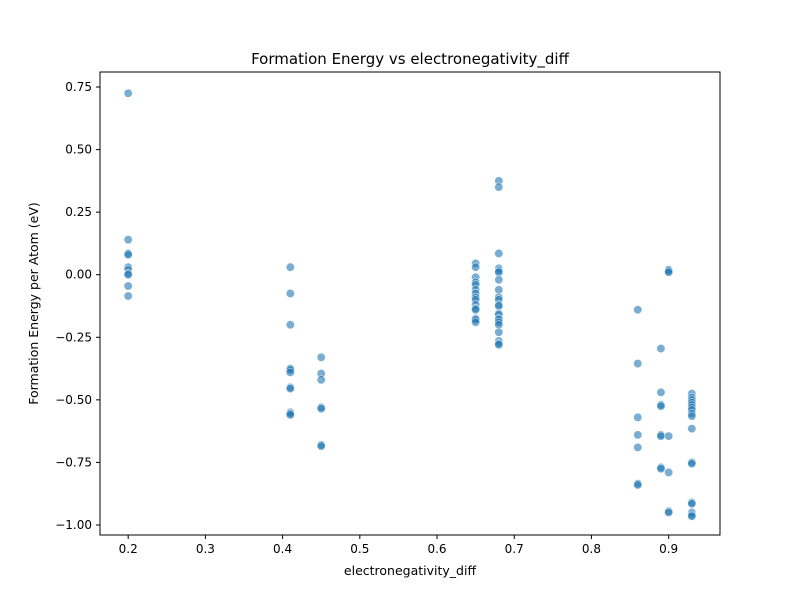 This screenshot has width=800, height=600. I want to click on y-axis-ticks: −1.00 −0.75 −0.50 −0.25 0.00 0.25 0.50 0.75, so click(77, 306).